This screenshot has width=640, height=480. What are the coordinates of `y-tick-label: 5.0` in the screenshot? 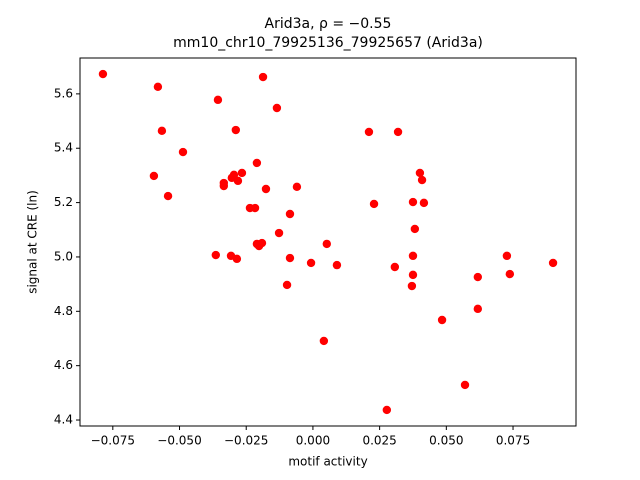 It's located at (63, 256).